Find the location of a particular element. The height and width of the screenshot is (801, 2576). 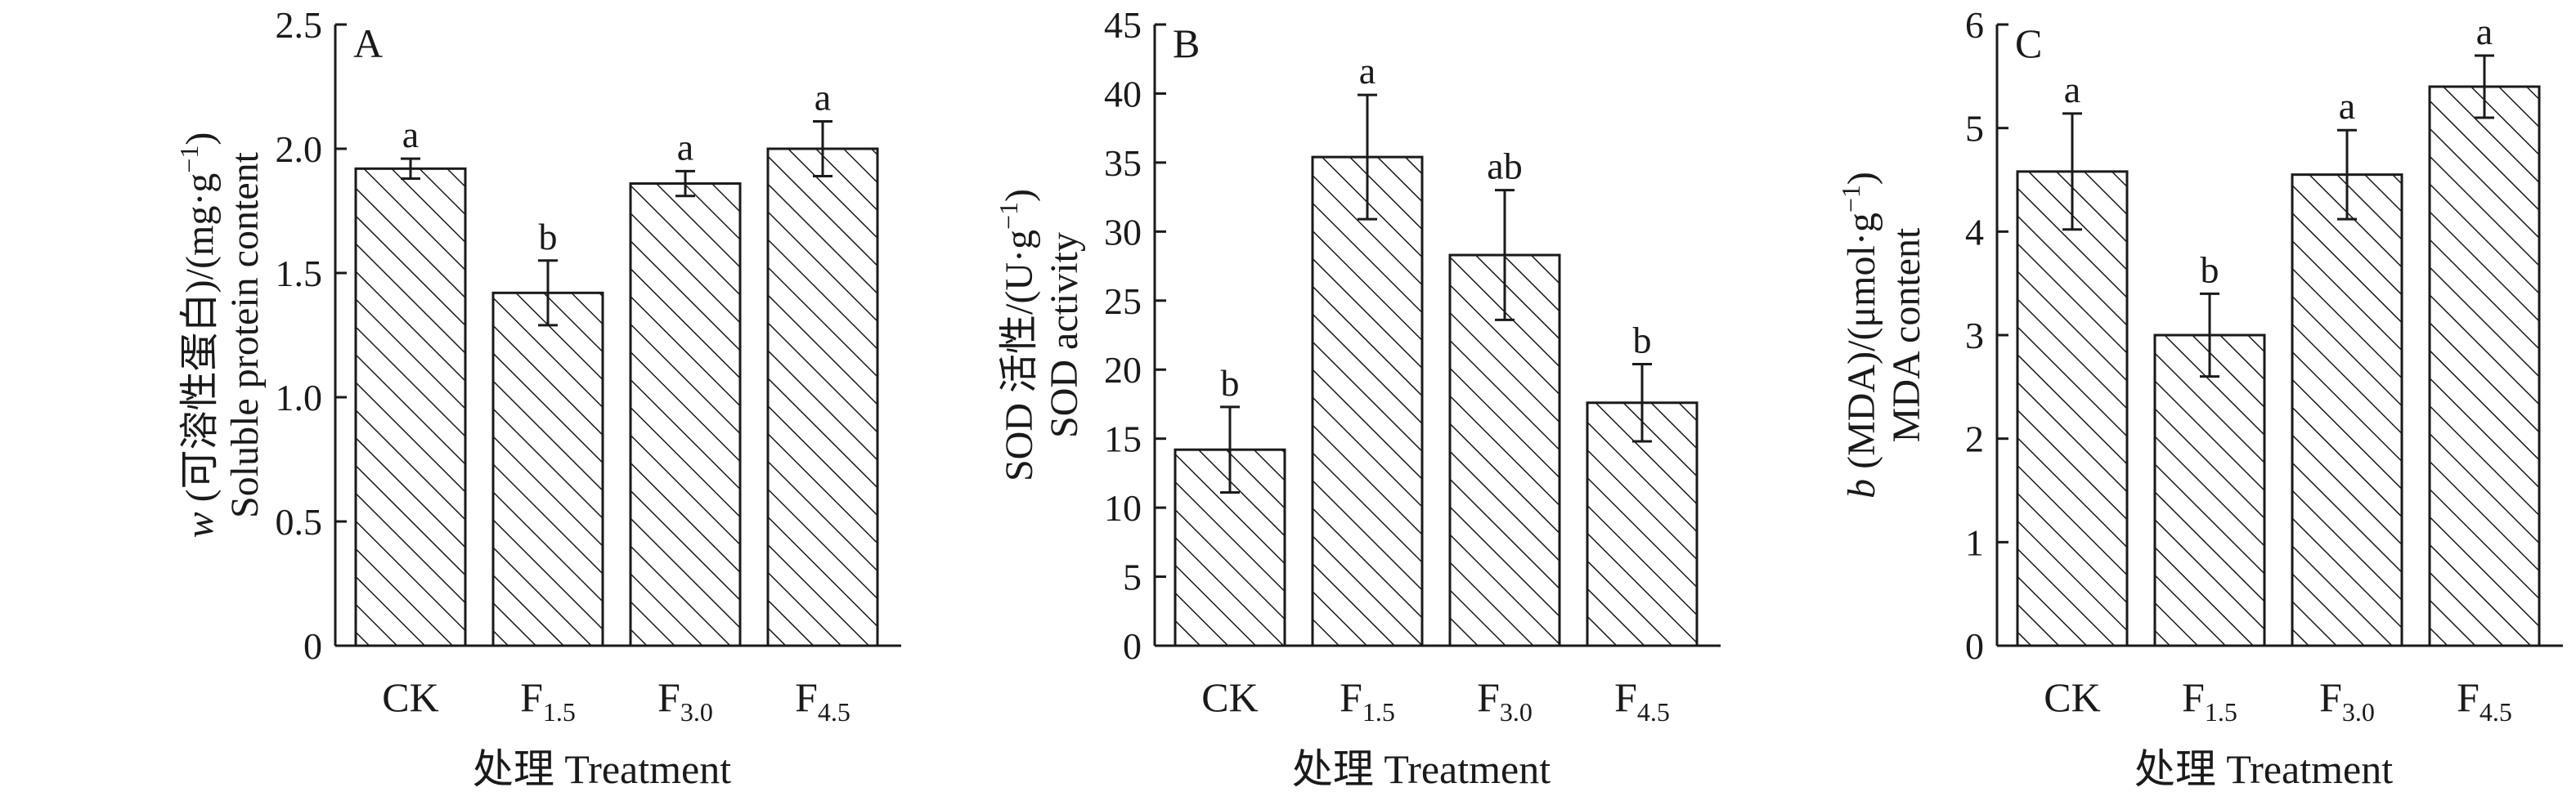

y-tick-label: 25 is located at coordinates (1123, 301).